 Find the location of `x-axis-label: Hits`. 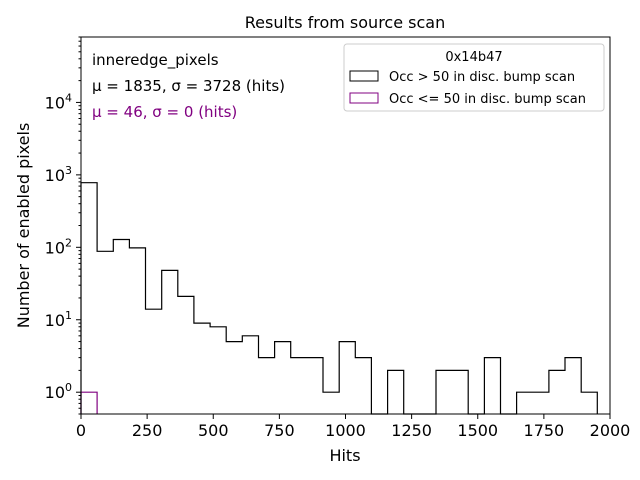

x-axis-label: Hits is located at coordinates (344, 455).